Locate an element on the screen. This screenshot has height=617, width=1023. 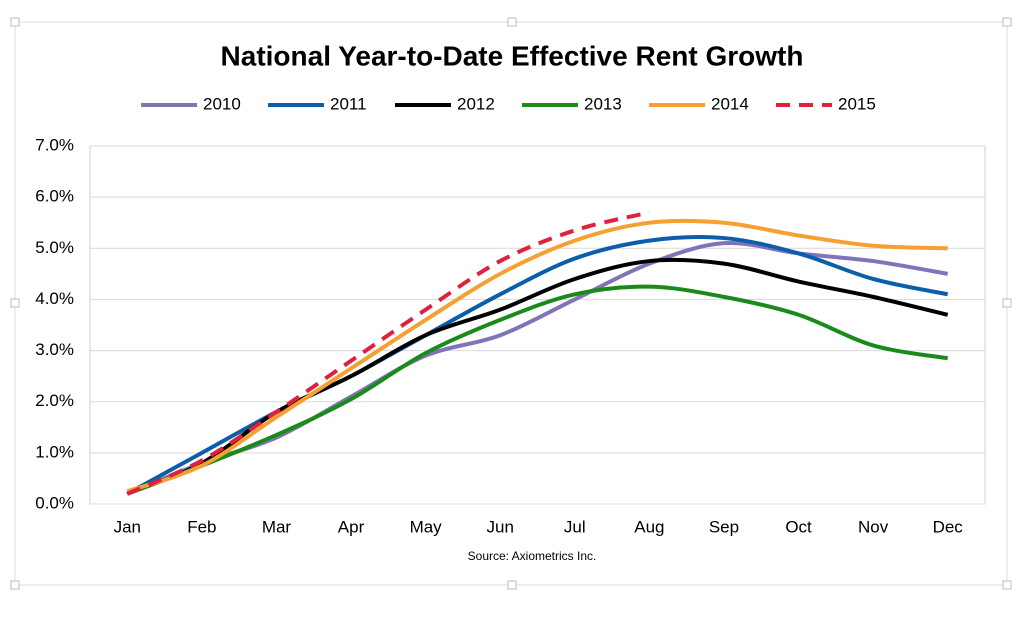
x-tick-label: Mar is located at coordinates (277, 526).